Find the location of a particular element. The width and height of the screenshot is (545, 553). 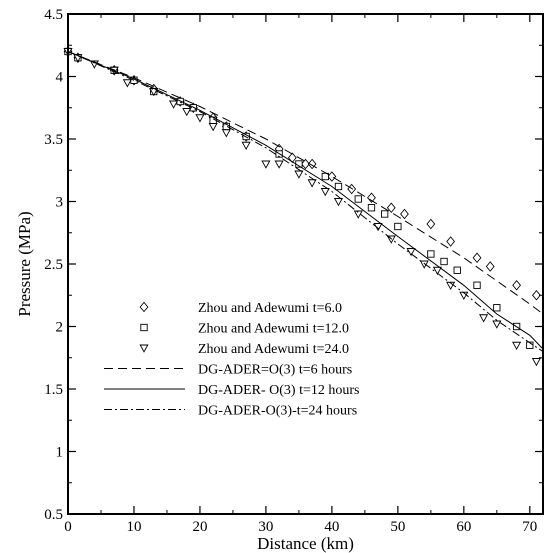

legend-entry-label: DG-ADER-O(3)-t=24 hours is located at coordinates (277, 411).